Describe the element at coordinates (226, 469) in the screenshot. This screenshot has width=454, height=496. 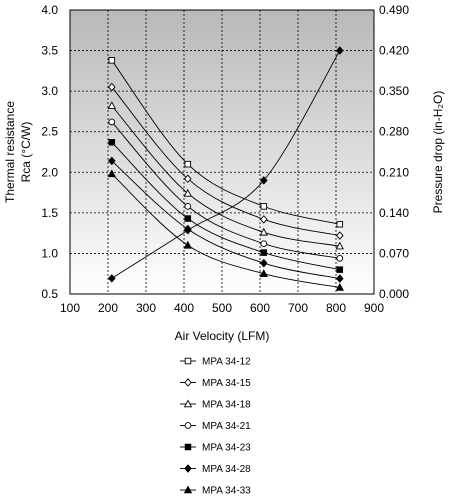
I see `legend-label: MPA 34-28` at that location.